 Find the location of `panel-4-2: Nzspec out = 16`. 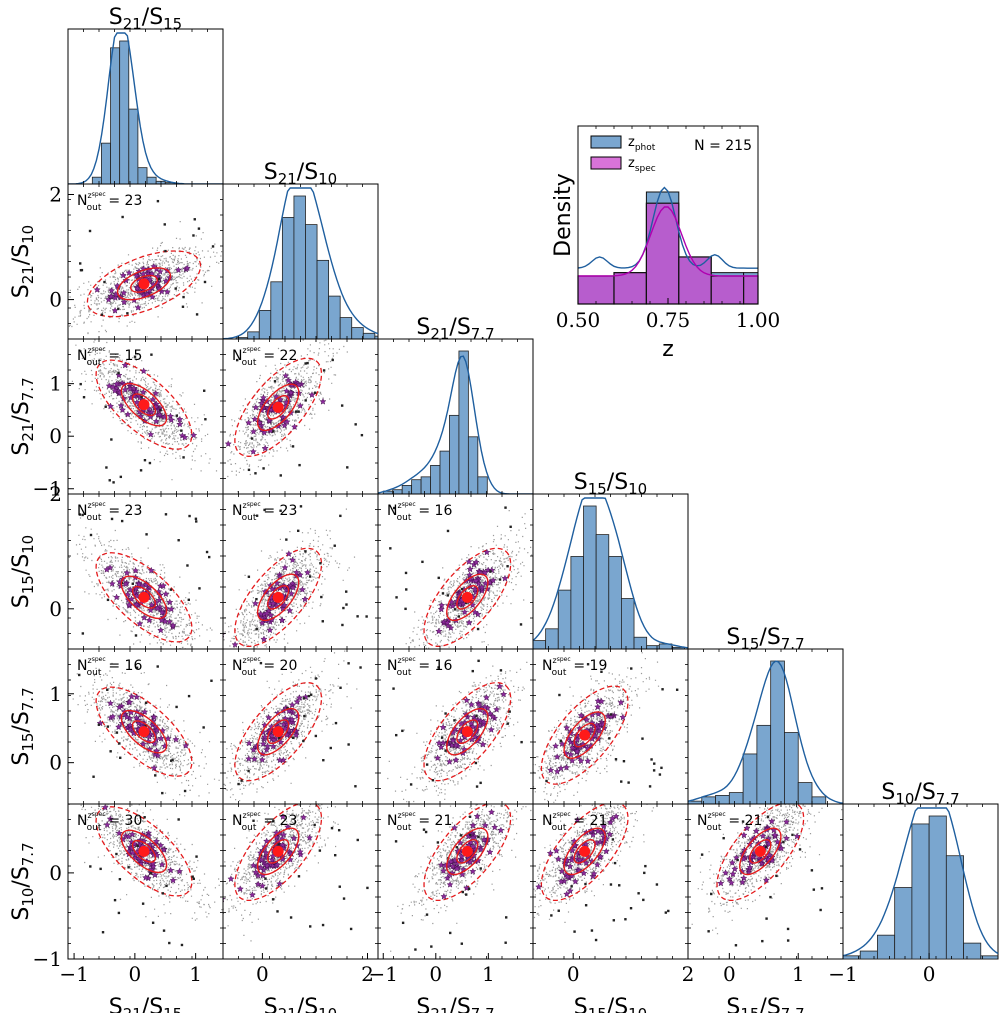

panel-4-2: Nzspec out = 16 is located at coordinates (455, 726).